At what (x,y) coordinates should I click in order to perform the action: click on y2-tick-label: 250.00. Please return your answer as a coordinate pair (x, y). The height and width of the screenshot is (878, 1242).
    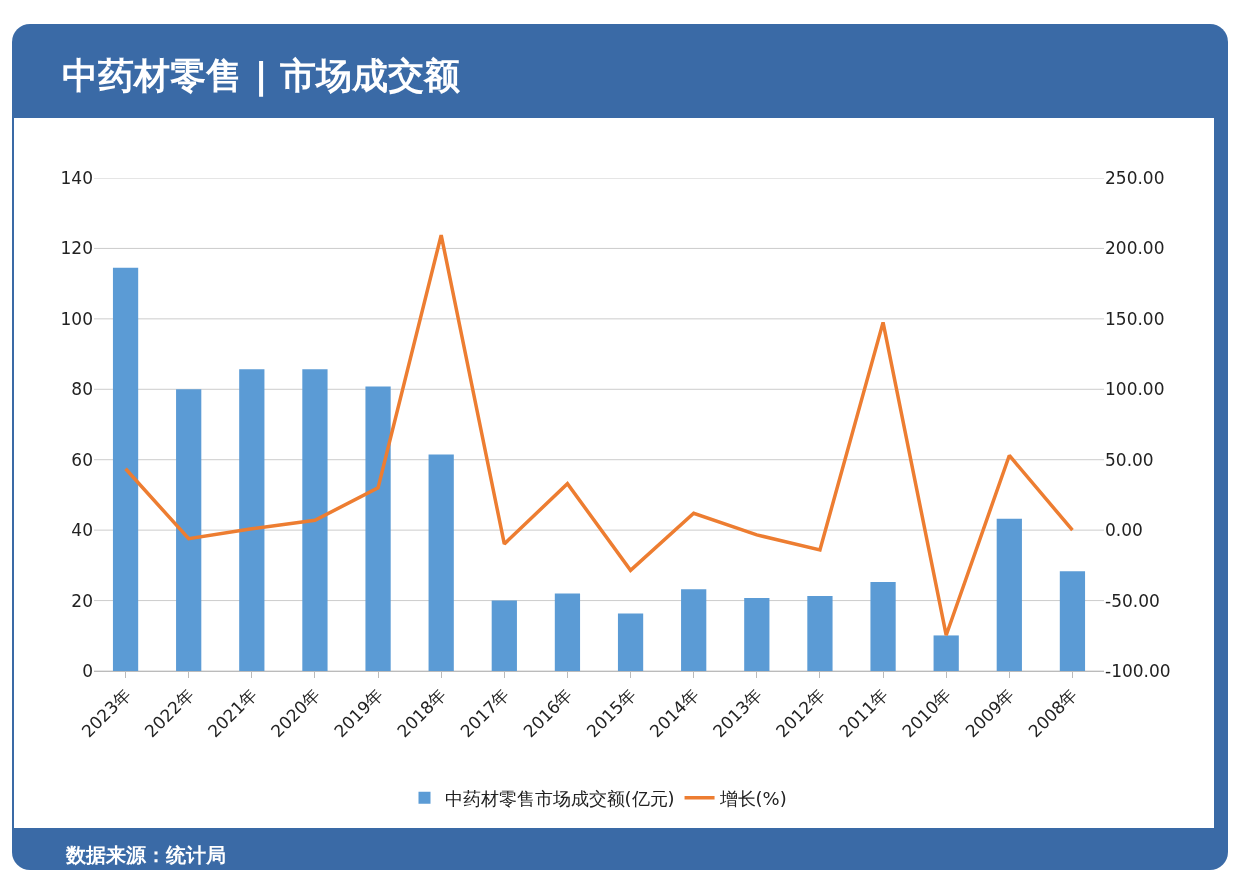
    Looking at the image, I should click on (1135, 177).